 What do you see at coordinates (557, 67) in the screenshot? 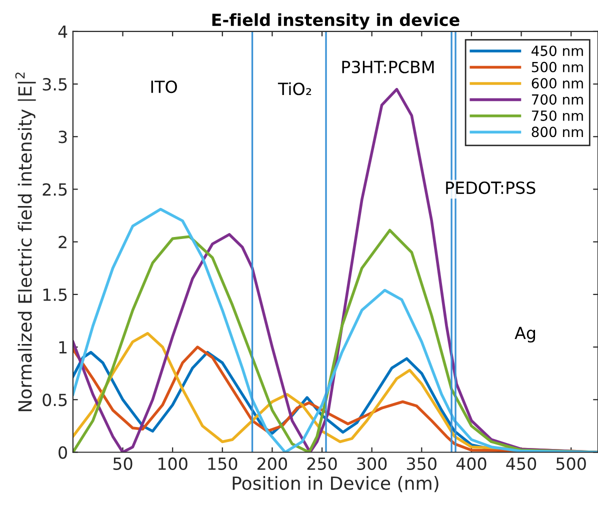
I see `legend-label: 500 nm` at bounding box center [557, 67].